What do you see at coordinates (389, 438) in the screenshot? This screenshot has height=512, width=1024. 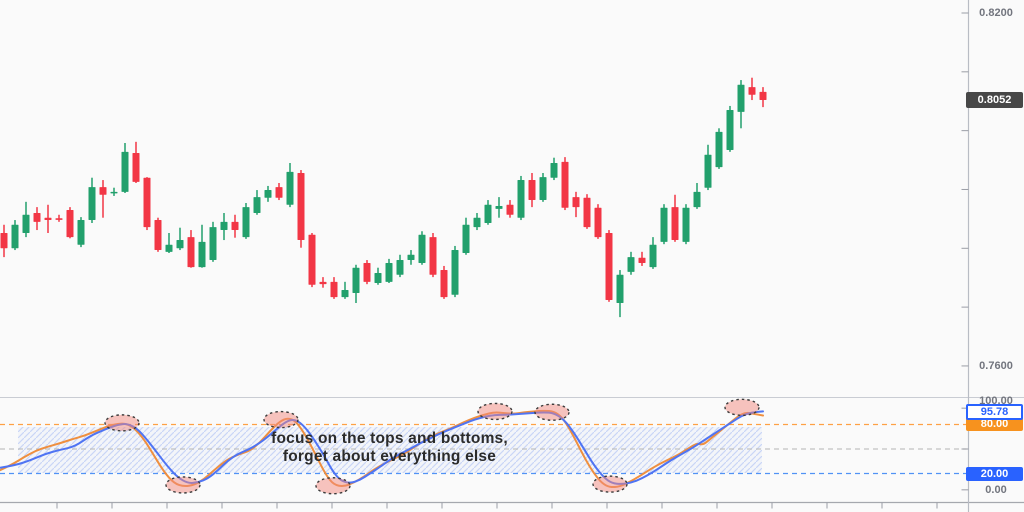 I see `annotation-line-1: focus on the tops and bottoms,` at bounding box center [389, 438].